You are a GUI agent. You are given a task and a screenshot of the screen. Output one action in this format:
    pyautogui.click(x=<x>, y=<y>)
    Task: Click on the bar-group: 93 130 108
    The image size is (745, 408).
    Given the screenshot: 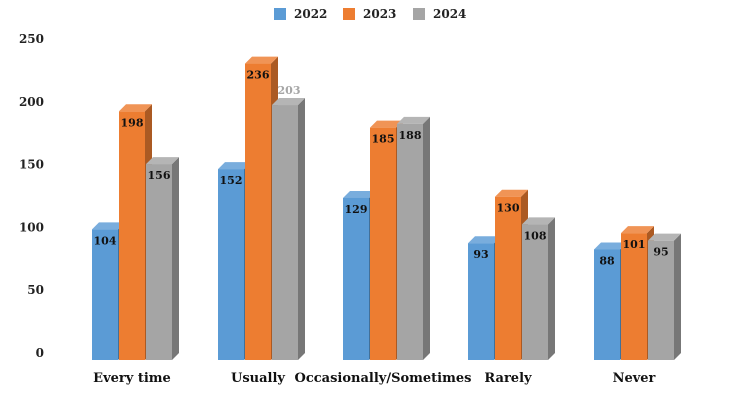 What is the action you would take?
    pyautogui.click(x=511, y=274)
    